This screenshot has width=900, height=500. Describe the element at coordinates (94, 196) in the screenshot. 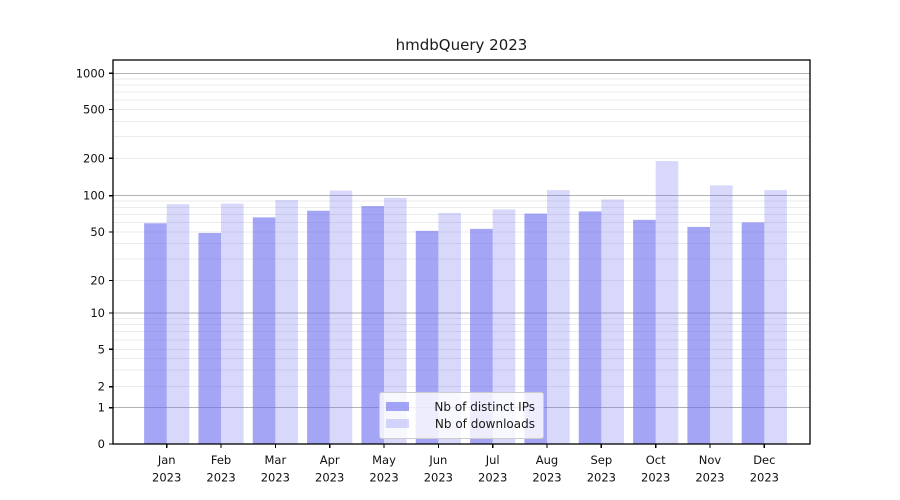

I see `y-tick-label: 100` at that location.